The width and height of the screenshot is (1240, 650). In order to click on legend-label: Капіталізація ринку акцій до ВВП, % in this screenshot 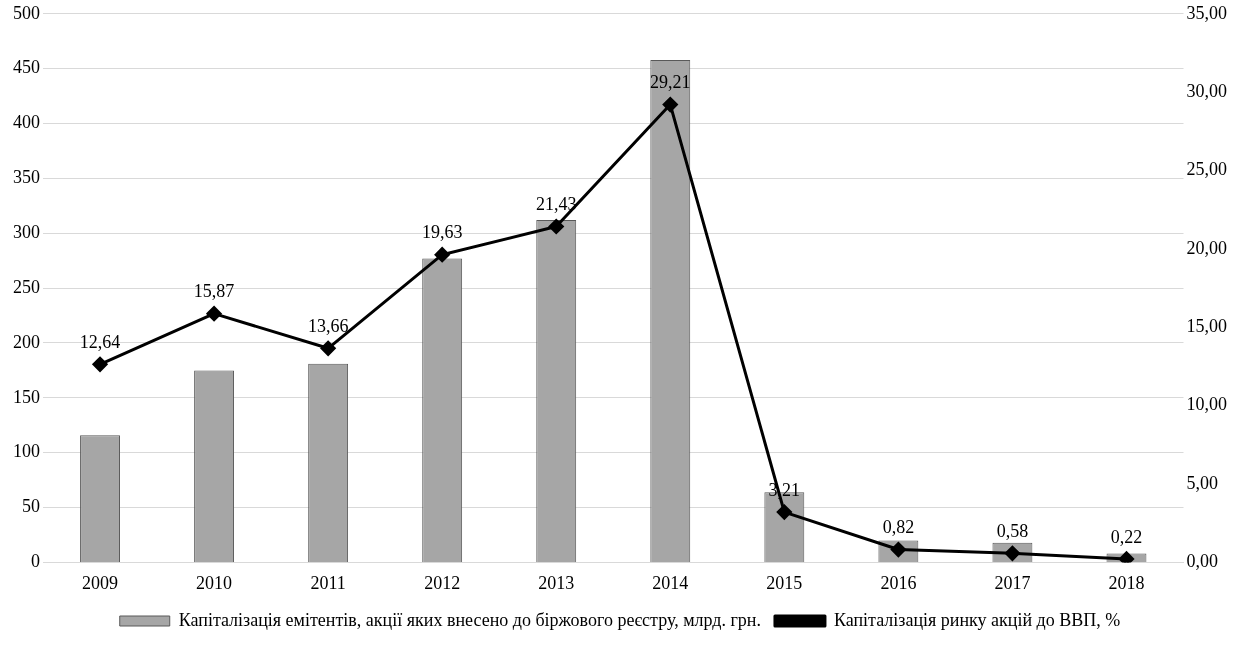, I will do `click(977, 619)`.